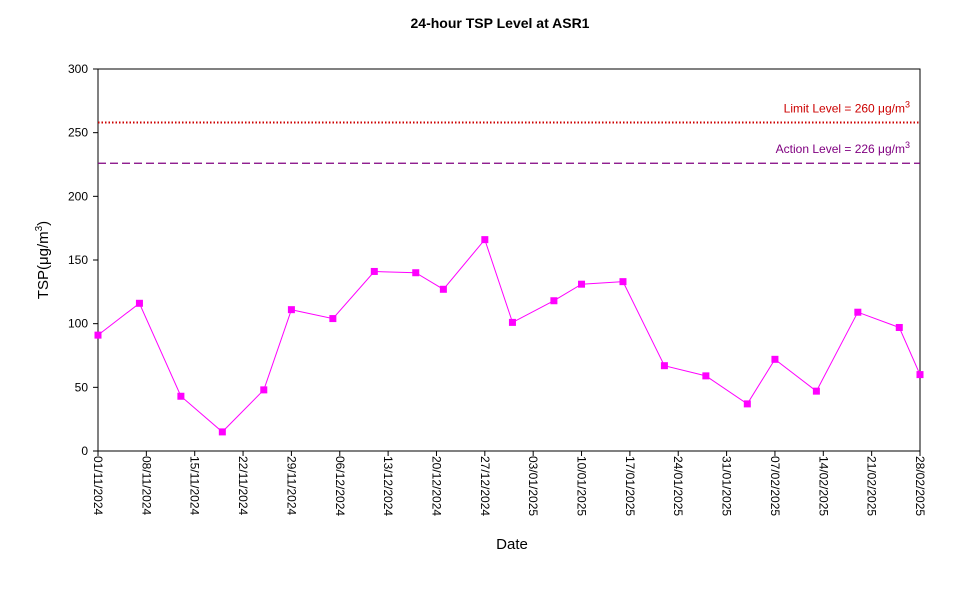  What do you see at coordinates (388, 486) in the screenshot?
I see `x-tick-label: 13/12/2024` at bounding box center [388, 486].